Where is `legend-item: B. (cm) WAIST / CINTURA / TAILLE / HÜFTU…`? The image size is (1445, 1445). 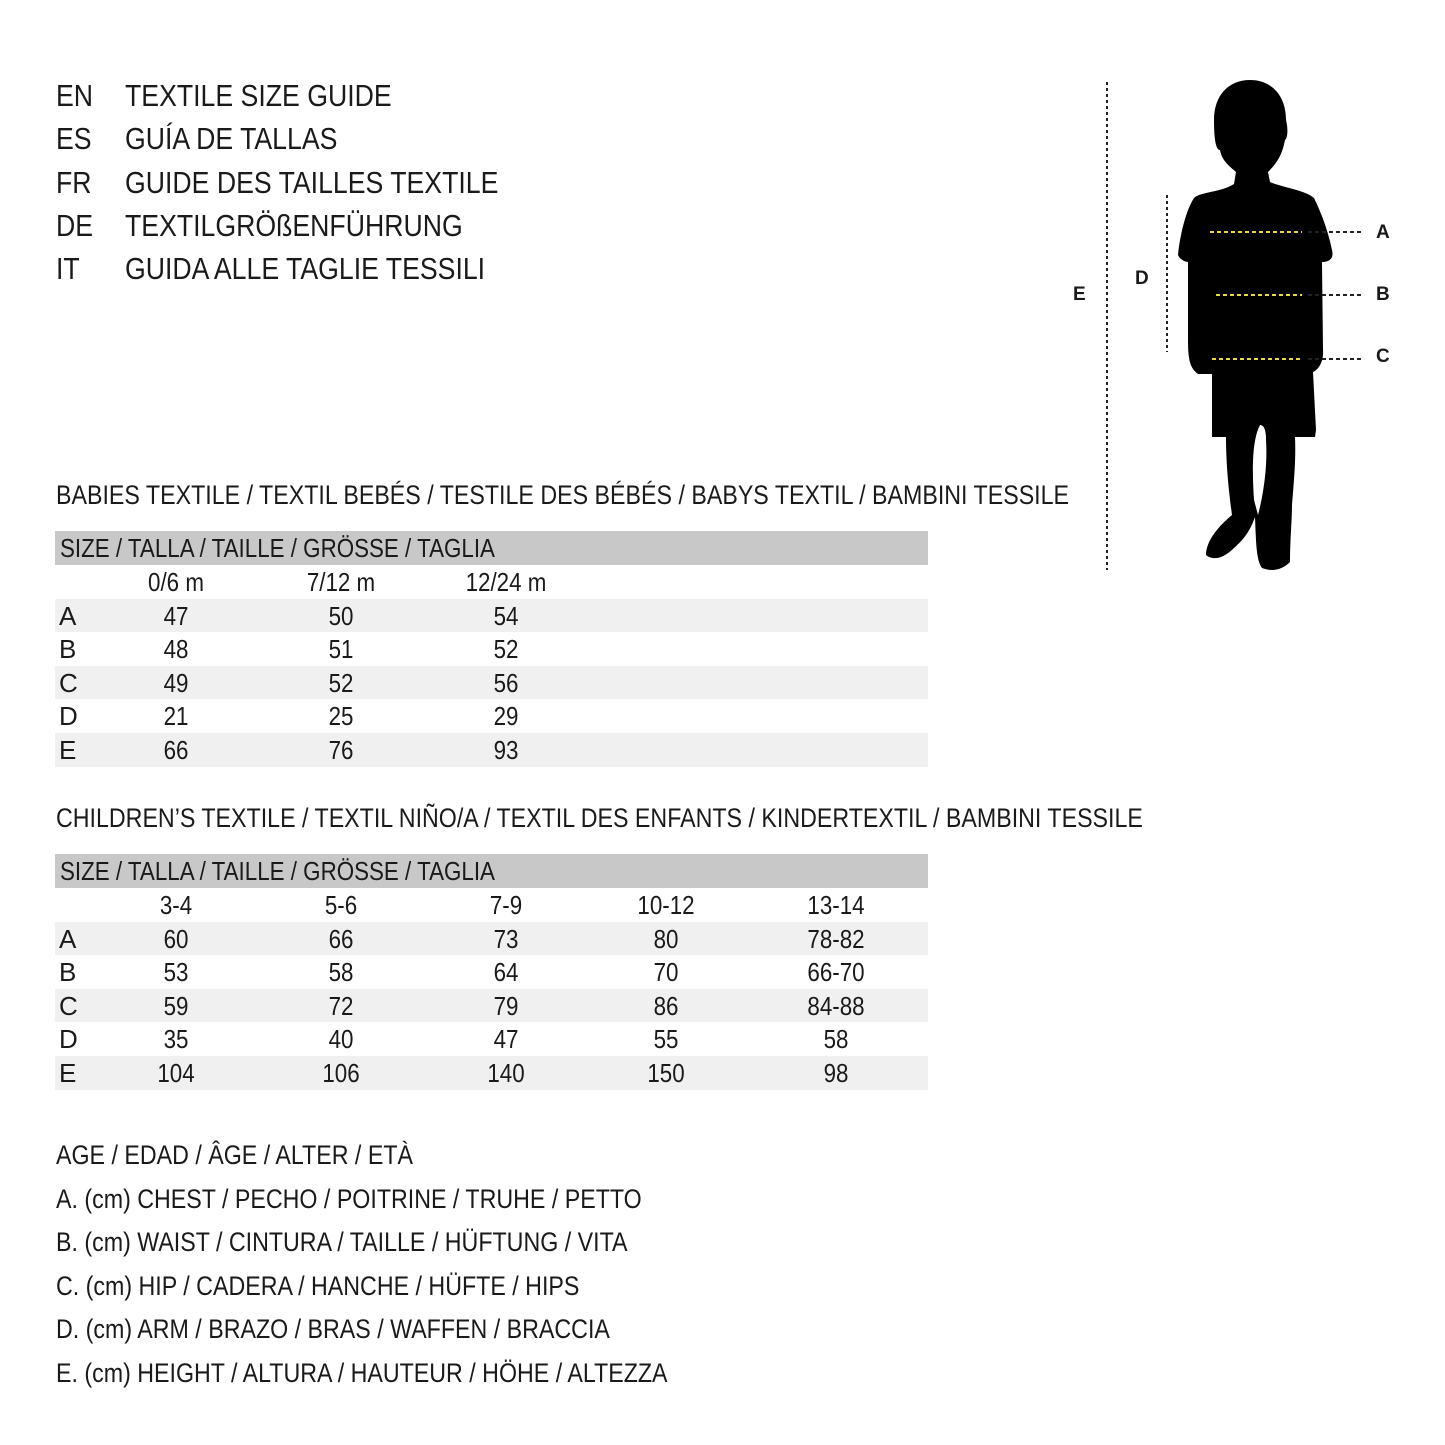 legend-item: B. (cm) WAIST / CINTURA / TAILLE / HÜFTU… is located at coordinates (342, 1242).